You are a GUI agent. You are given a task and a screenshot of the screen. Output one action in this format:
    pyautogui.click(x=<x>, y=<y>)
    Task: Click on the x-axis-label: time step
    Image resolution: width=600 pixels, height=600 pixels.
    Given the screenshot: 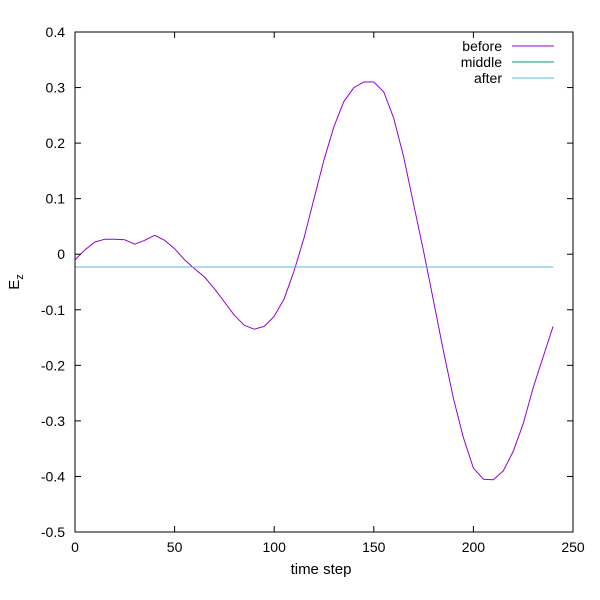 What is the action you would take?
    pyautogui.click(x=321, y=569)
    